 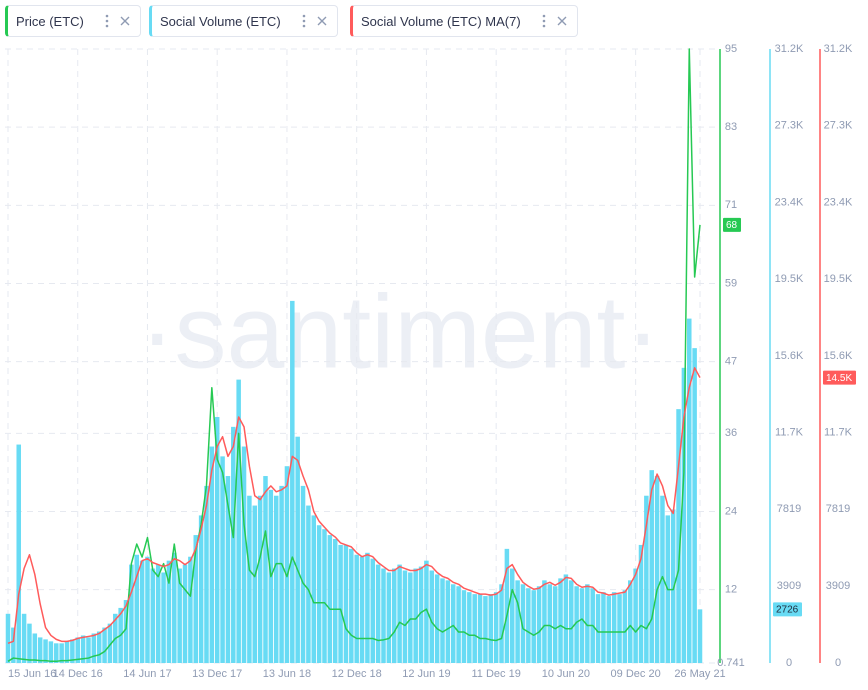 I want to click on y-tick-label: 3909, so click(x=838, y=586).